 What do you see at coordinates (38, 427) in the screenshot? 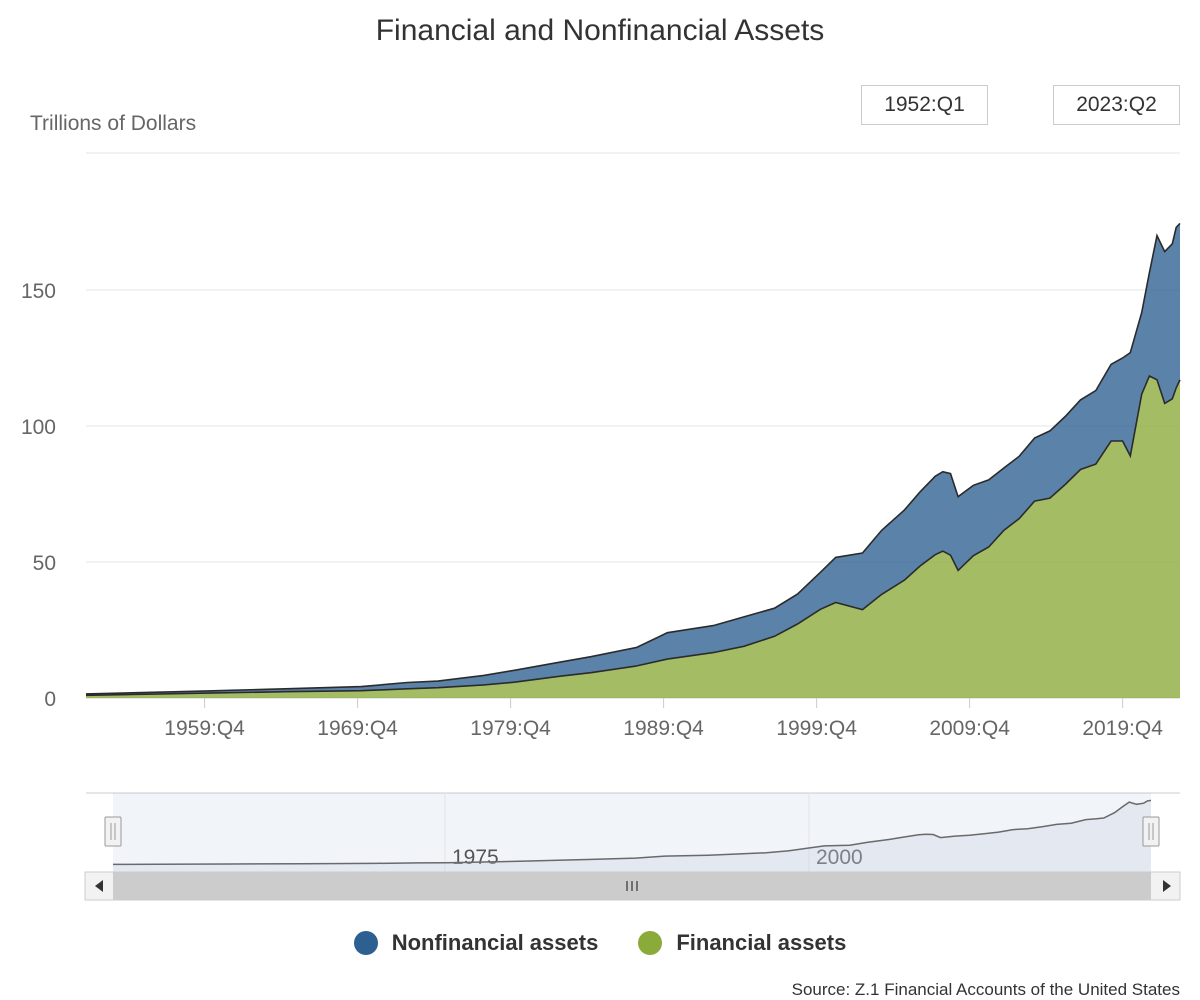
I see `y-tick-label: 100` at bounding box center [38, 427].